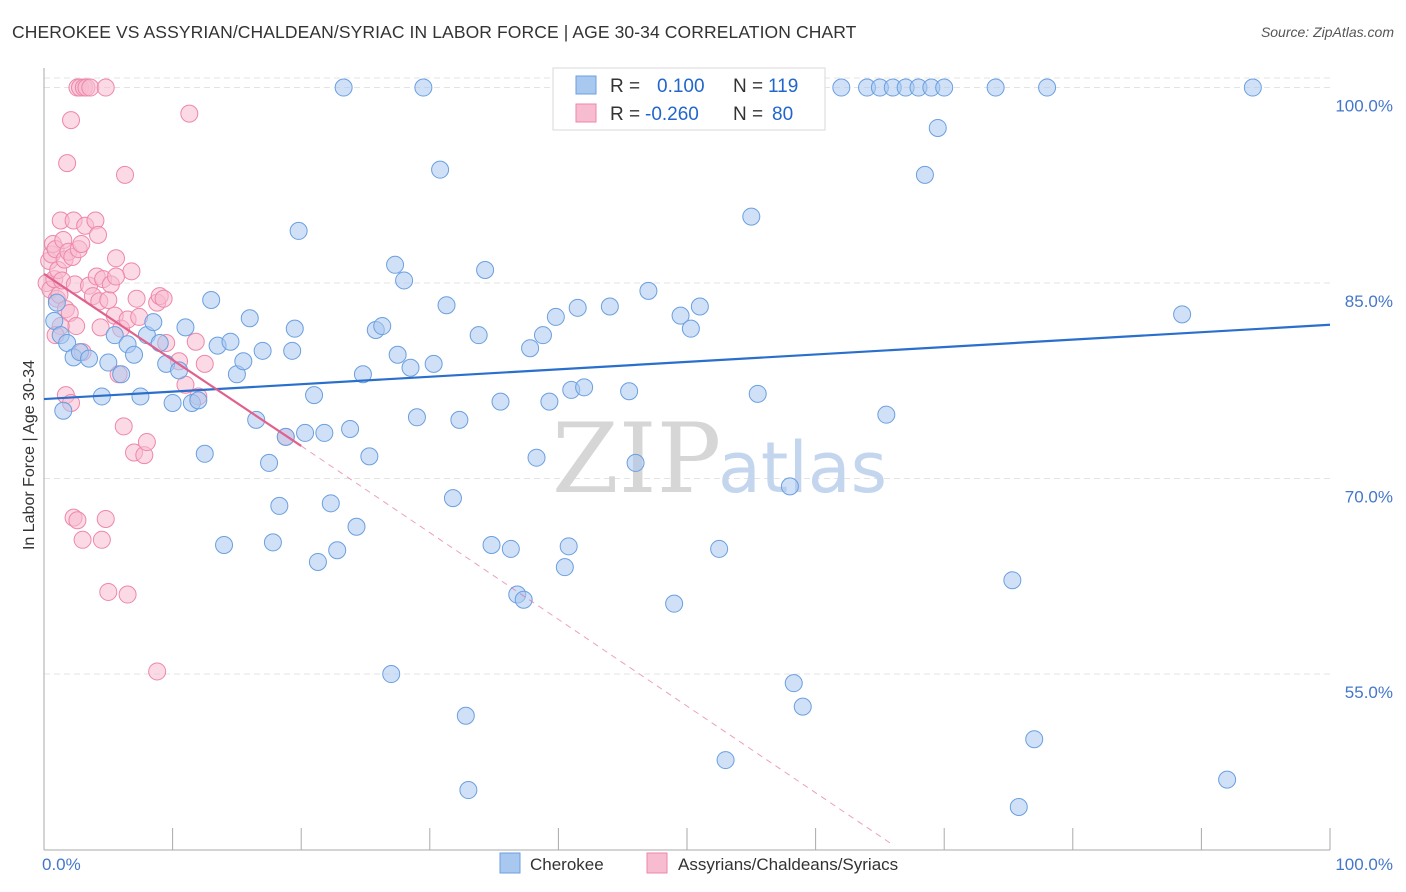 The width and height of the screenshot is (1406, 892). What do you see at coordinates (689, 99) in the screenshot?
I see `legend-box: R = 0.100 N = 119 R = -0.260 N = 80` at bounding box center [689, 99].